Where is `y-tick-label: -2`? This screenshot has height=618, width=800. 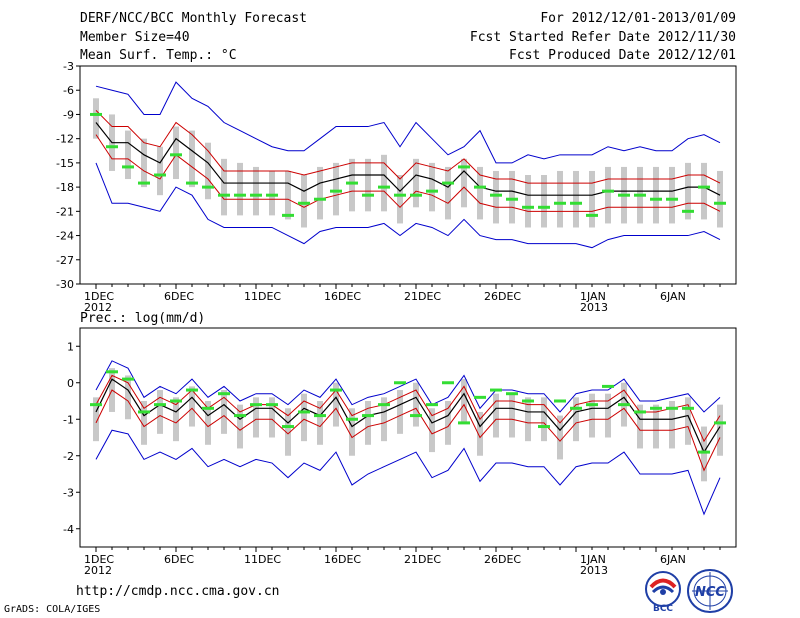
y-tick-label: -2 is located at coordinates (68, 456).